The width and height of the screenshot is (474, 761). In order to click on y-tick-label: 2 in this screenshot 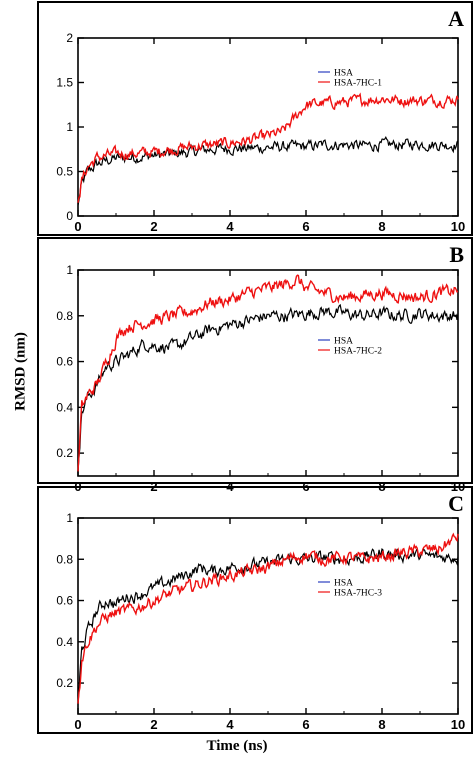, I will do `click(69, 38)`.